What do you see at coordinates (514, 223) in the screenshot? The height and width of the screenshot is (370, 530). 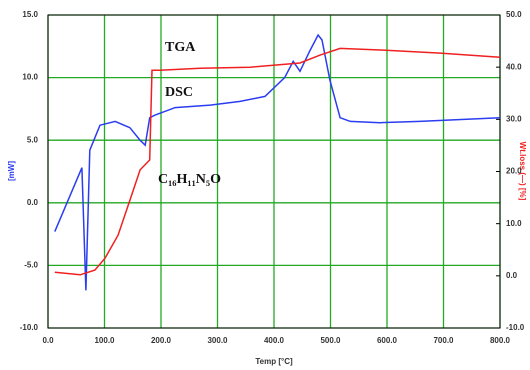 I see `y2-tick-label: 10.0` at bounding box center [514, 223].